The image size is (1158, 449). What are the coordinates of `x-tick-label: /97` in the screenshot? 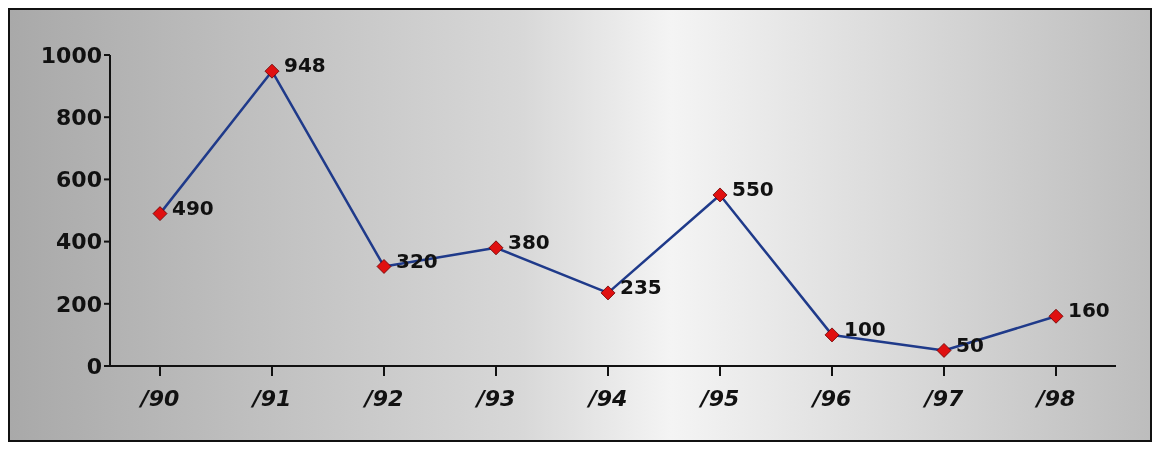 It's located at (943, 398).